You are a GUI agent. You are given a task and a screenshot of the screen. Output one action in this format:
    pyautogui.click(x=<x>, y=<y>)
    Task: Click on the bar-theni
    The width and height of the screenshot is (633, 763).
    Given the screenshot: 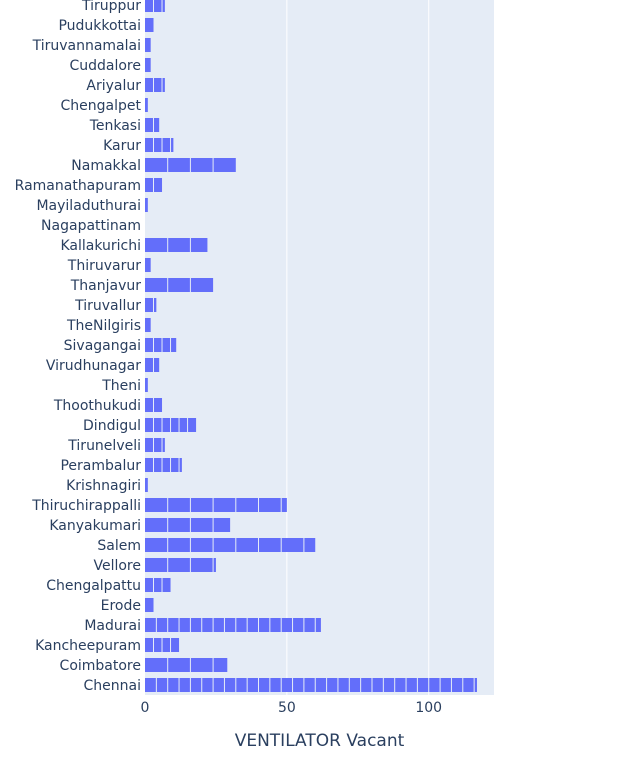 What is the action you would take?
    pyautogui.click(x=146, y=385)
    